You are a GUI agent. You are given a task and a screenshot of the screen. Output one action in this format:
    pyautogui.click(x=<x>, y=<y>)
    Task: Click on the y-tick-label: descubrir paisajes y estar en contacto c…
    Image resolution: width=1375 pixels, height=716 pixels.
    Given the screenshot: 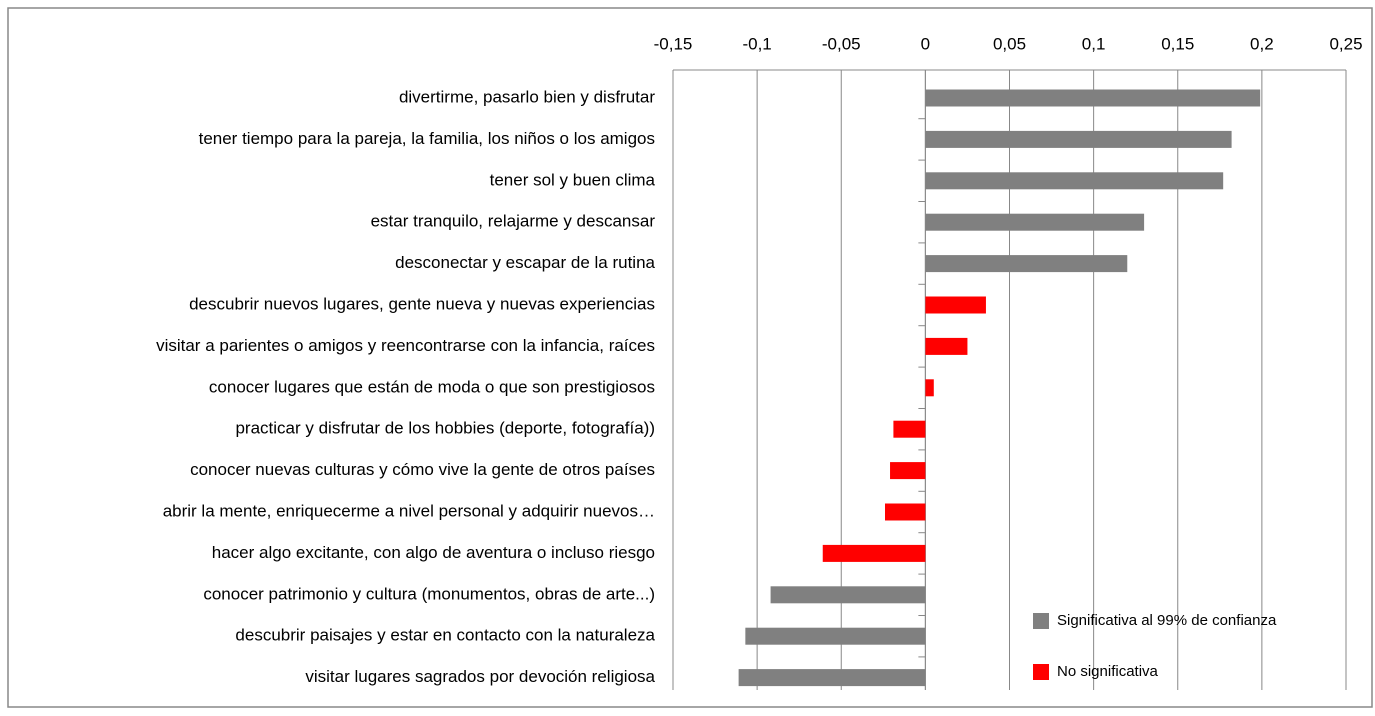 What is the action you would take?
    pyautogui.click(x=445, y=635)
    